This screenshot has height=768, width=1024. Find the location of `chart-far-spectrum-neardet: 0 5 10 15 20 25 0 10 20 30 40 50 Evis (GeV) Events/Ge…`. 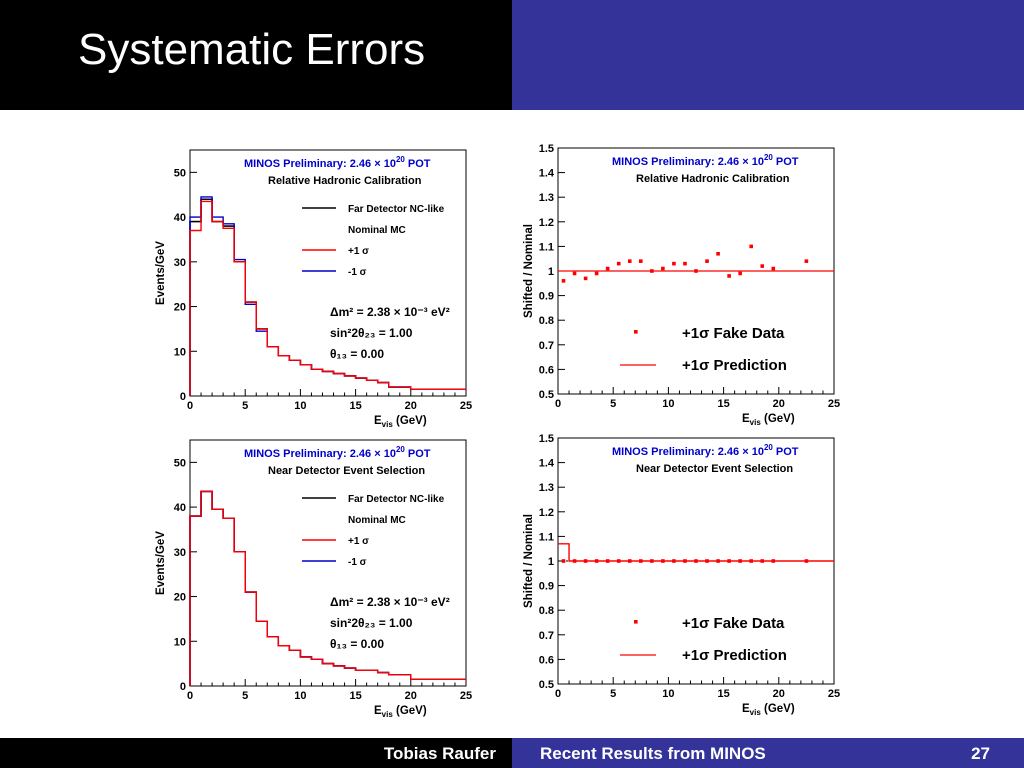

chart-far-spectrum-neardet: 0 5 10 15 20 25 0 10 20 30 40 50 Evis (GeV) Events/Ge… is located at coordinates (313, 579).